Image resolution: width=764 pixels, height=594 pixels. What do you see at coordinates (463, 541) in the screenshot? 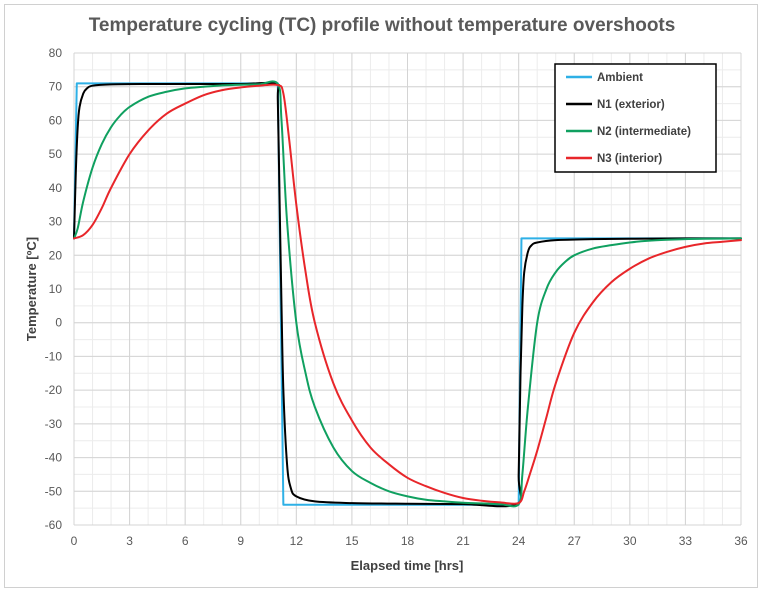
I see `x-tick-label: 21` at bounding box center [463, 541].